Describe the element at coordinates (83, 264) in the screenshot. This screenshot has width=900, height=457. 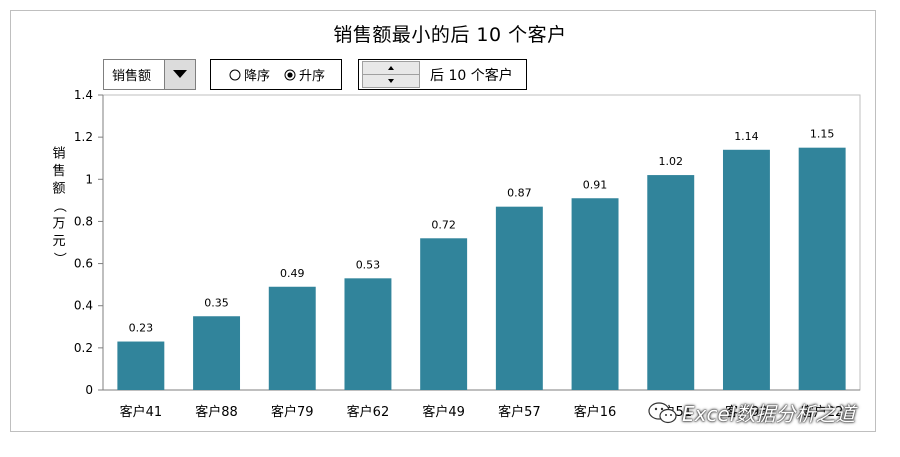
I see `y-tick-label: 0.6` at that location.